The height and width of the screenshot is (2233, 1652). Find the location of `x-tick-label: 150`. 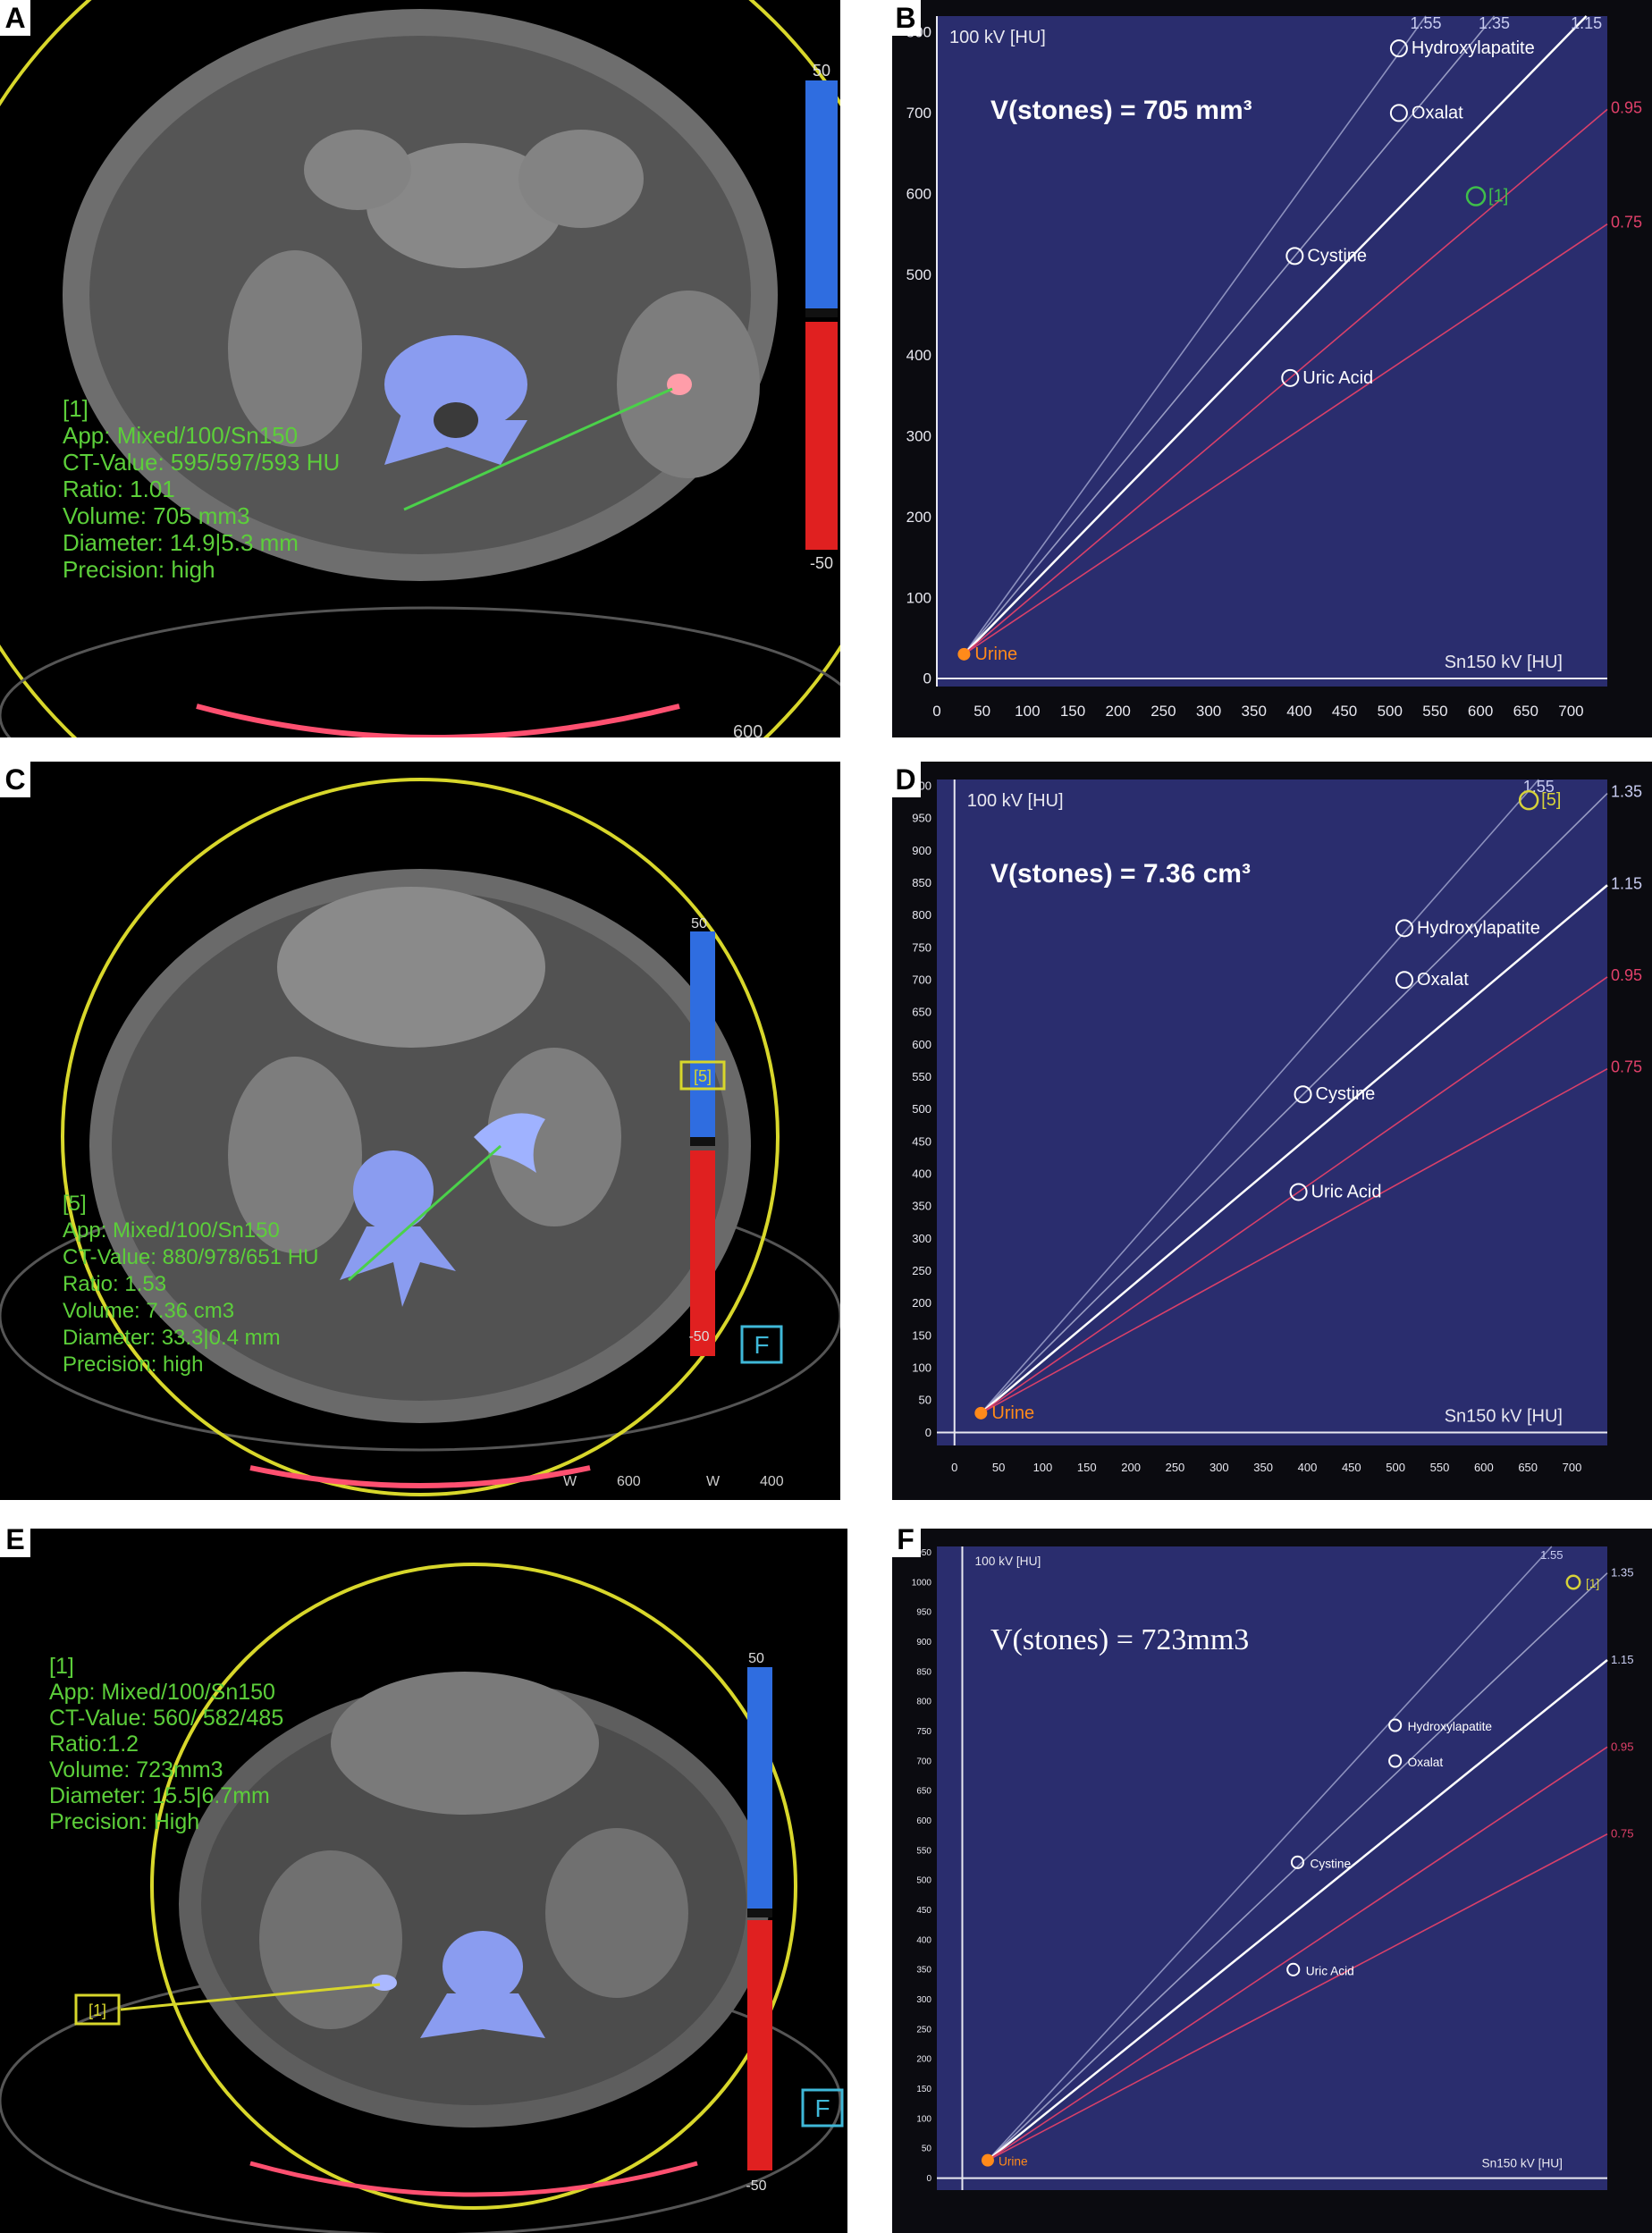

x-tick-label: 150 is located at coordinates (1072, 711).